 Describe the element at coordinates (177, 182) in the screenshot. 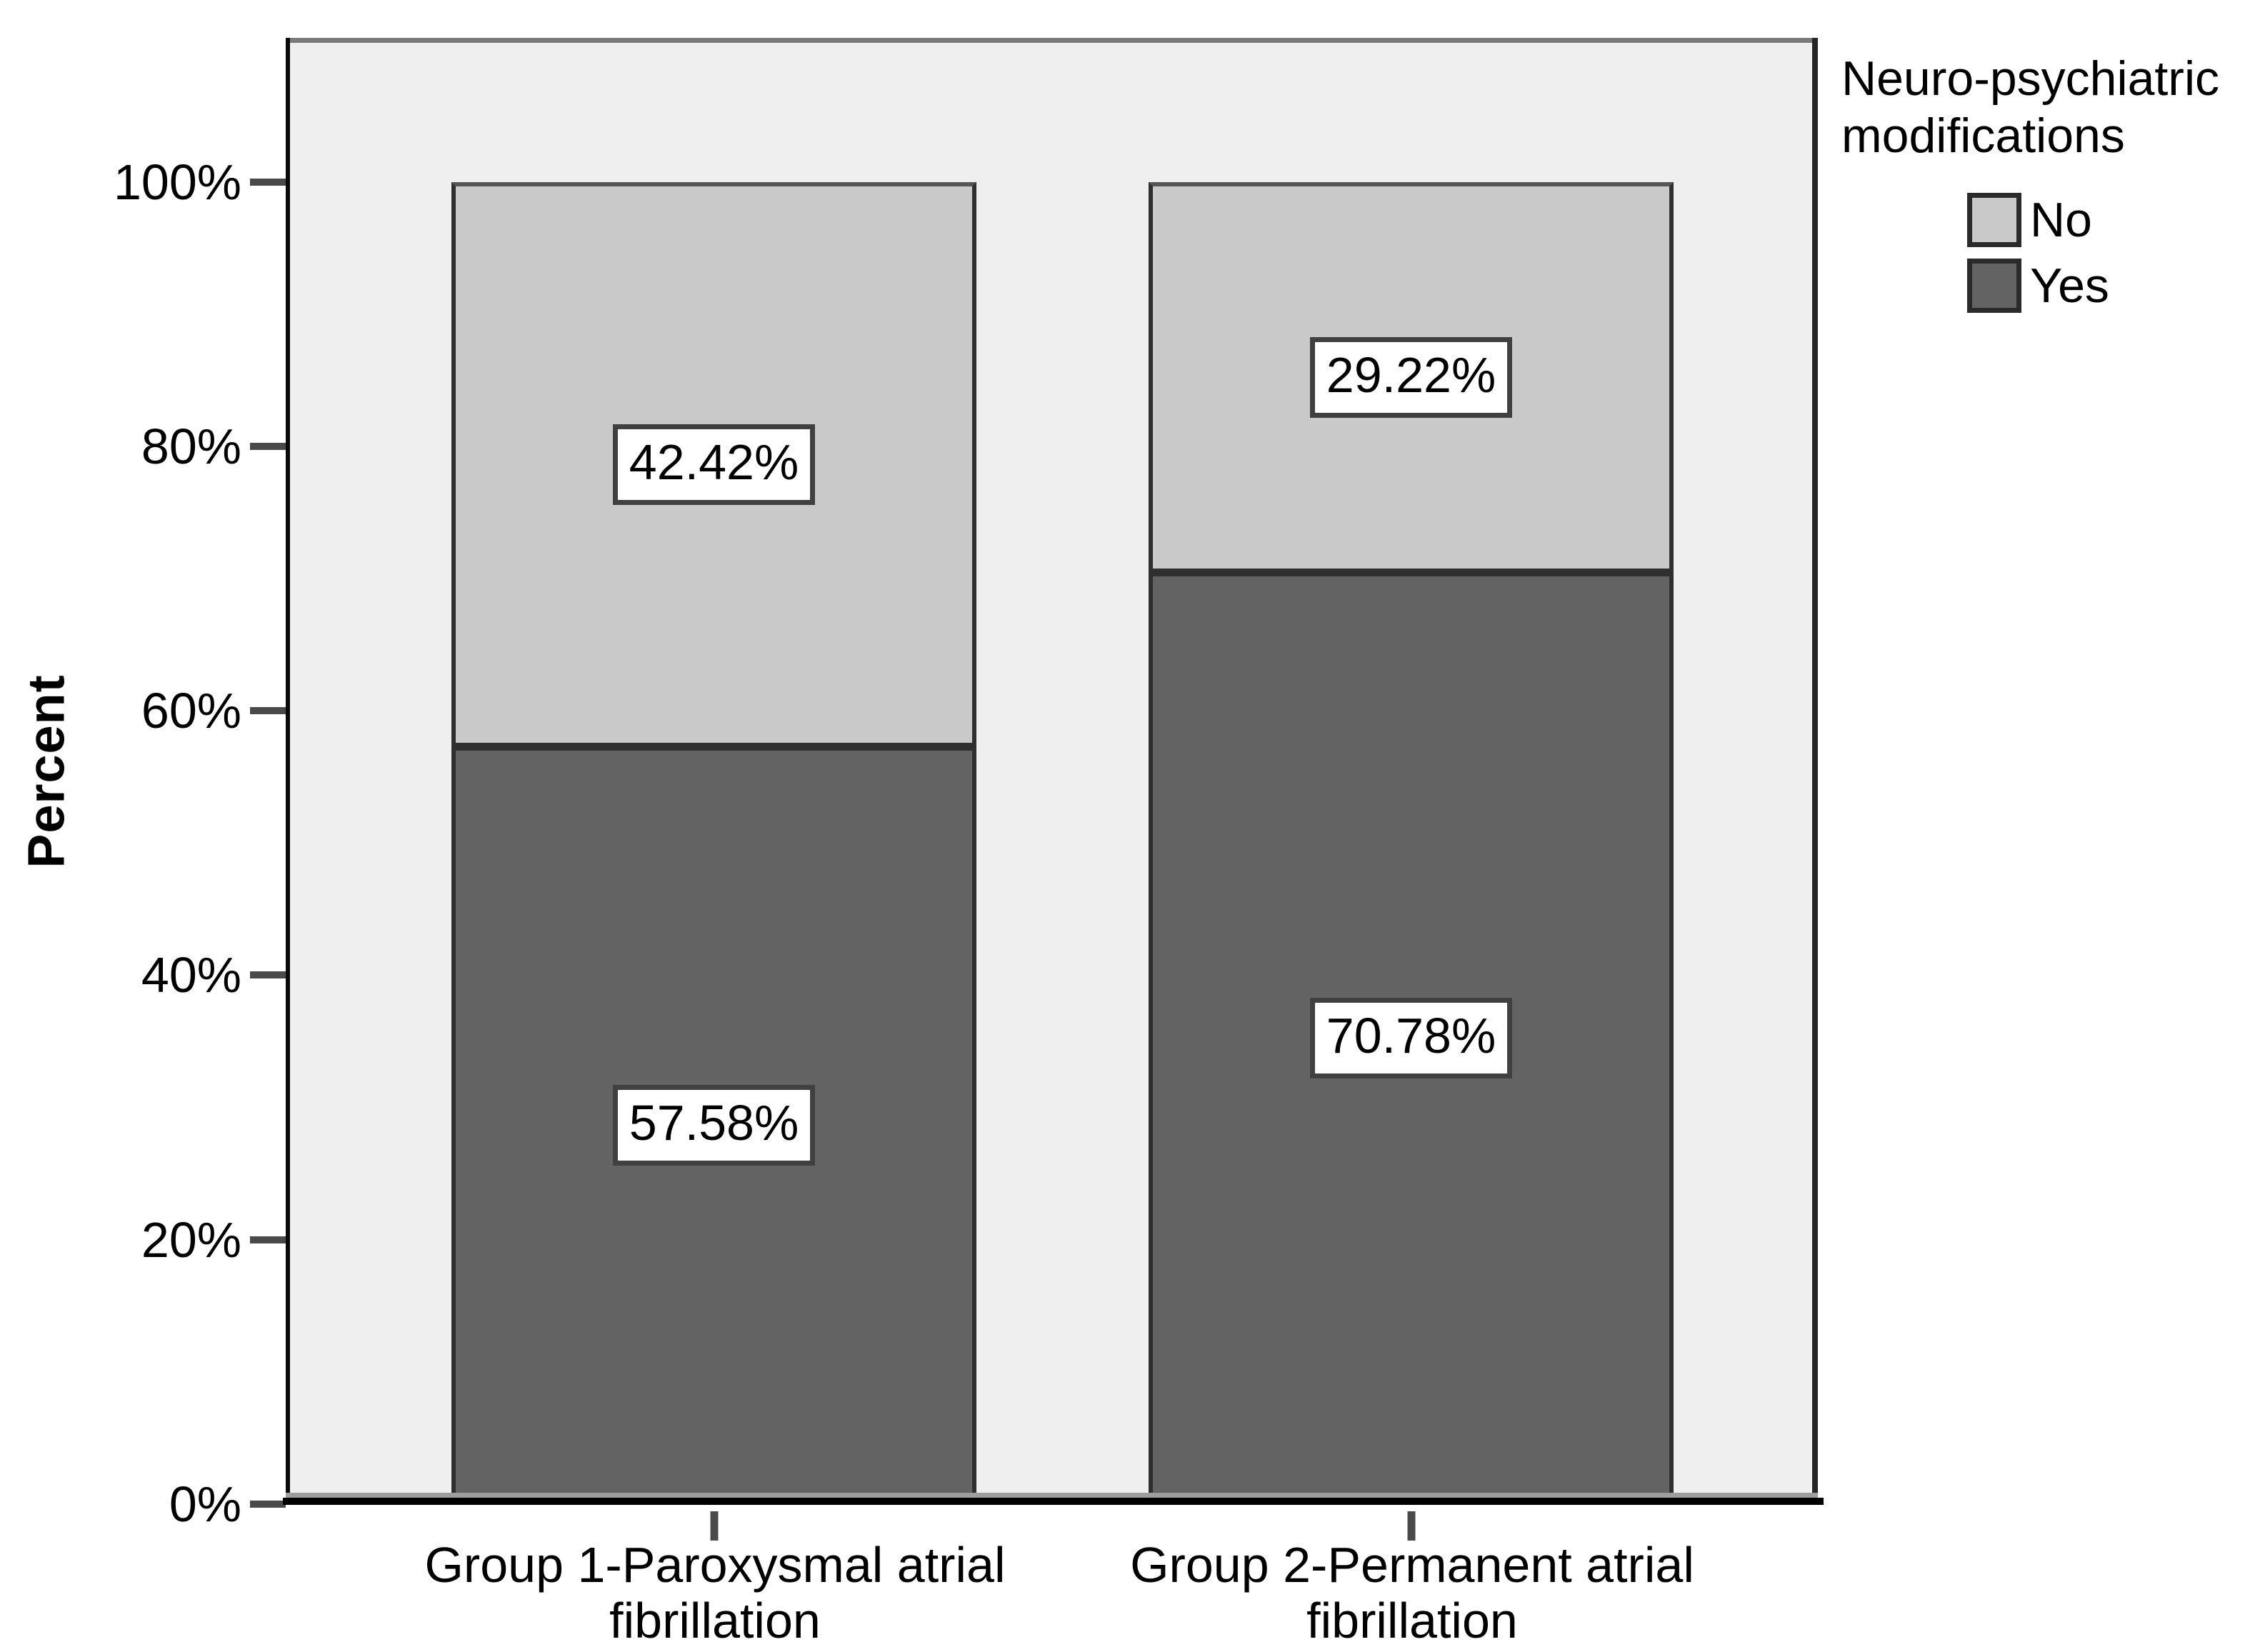

I see `y-tick-label: 100%` at that location.